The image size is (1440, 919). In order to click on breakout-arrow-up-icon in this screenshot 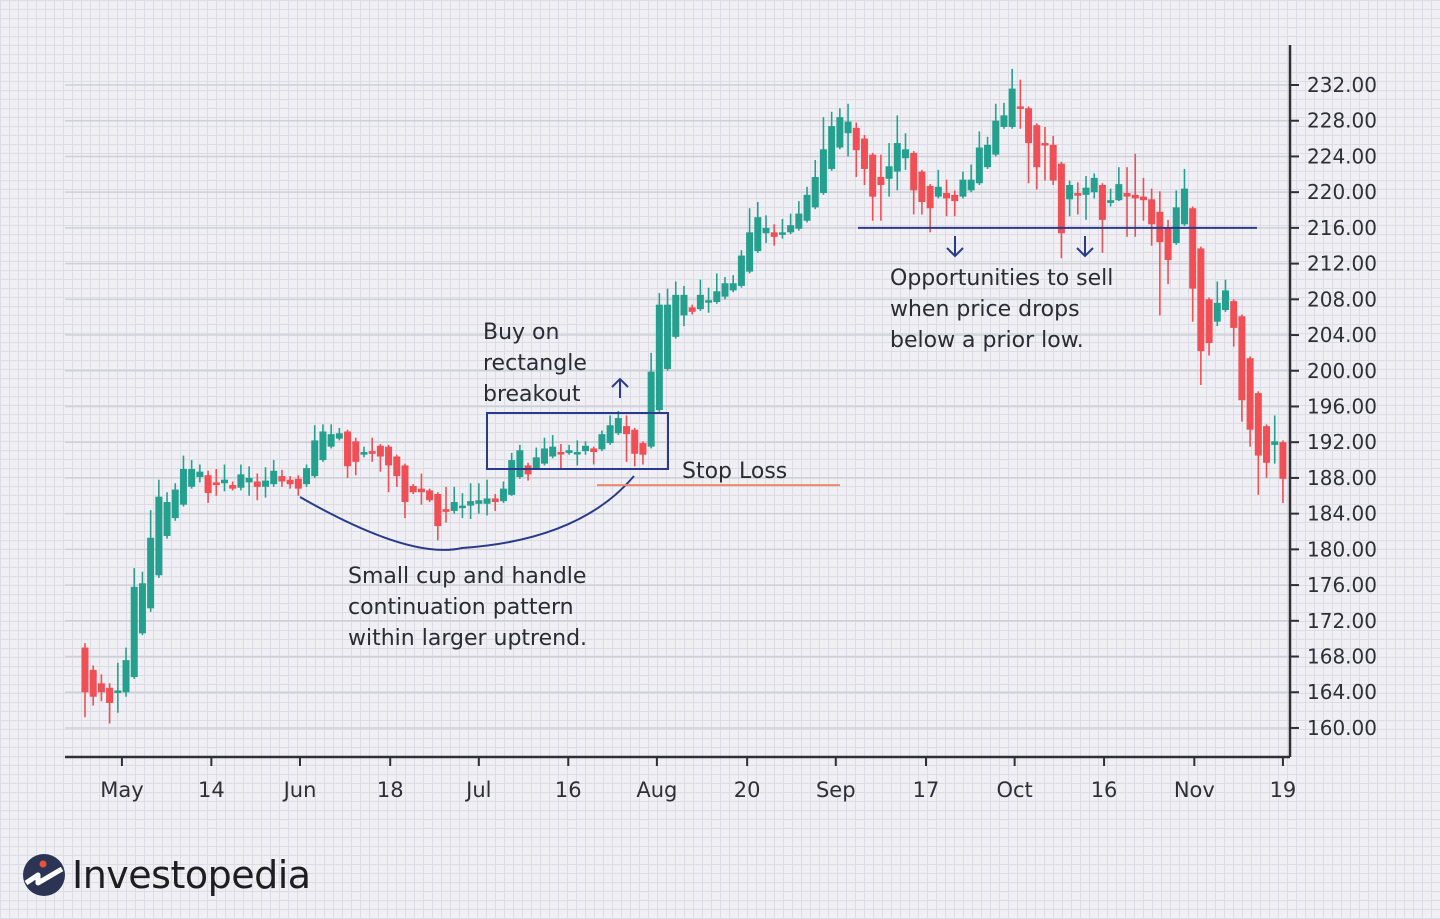, I will do `click(620, 387)`.